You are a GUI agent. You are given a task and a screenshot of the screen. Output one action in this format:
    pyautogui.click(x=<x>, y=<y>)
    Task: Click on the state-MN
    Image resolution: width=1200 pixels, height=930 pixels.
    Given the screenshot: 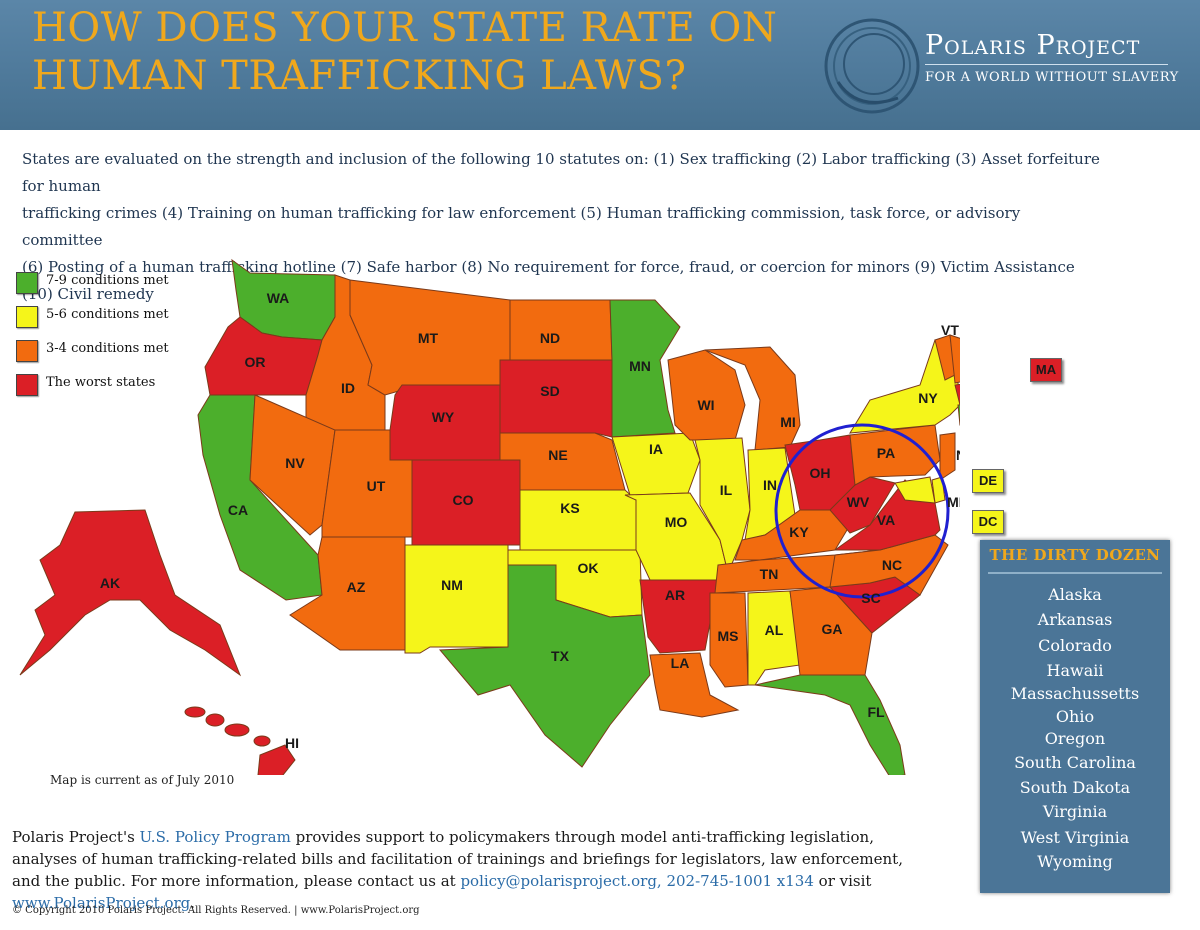 What is the action you would take?
    pyautogui.click(x=645, y=368)
    